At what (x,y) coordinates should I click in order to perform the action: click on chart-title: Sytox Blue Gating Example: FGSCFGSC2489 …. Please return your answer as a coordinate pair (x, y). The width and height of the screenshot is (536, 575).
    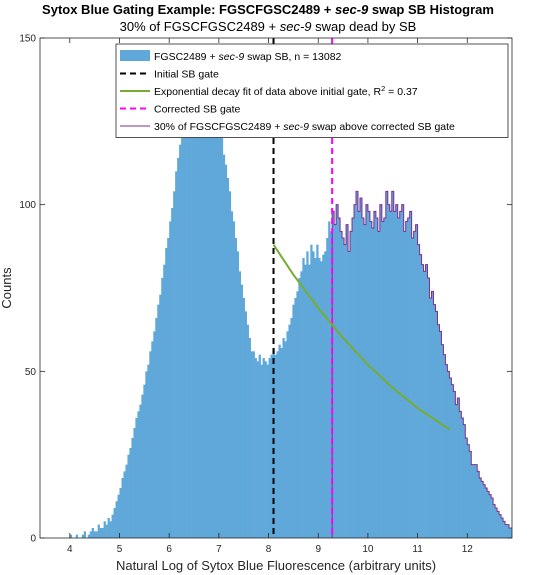
    Looking at the image, I should click on (268, 9).